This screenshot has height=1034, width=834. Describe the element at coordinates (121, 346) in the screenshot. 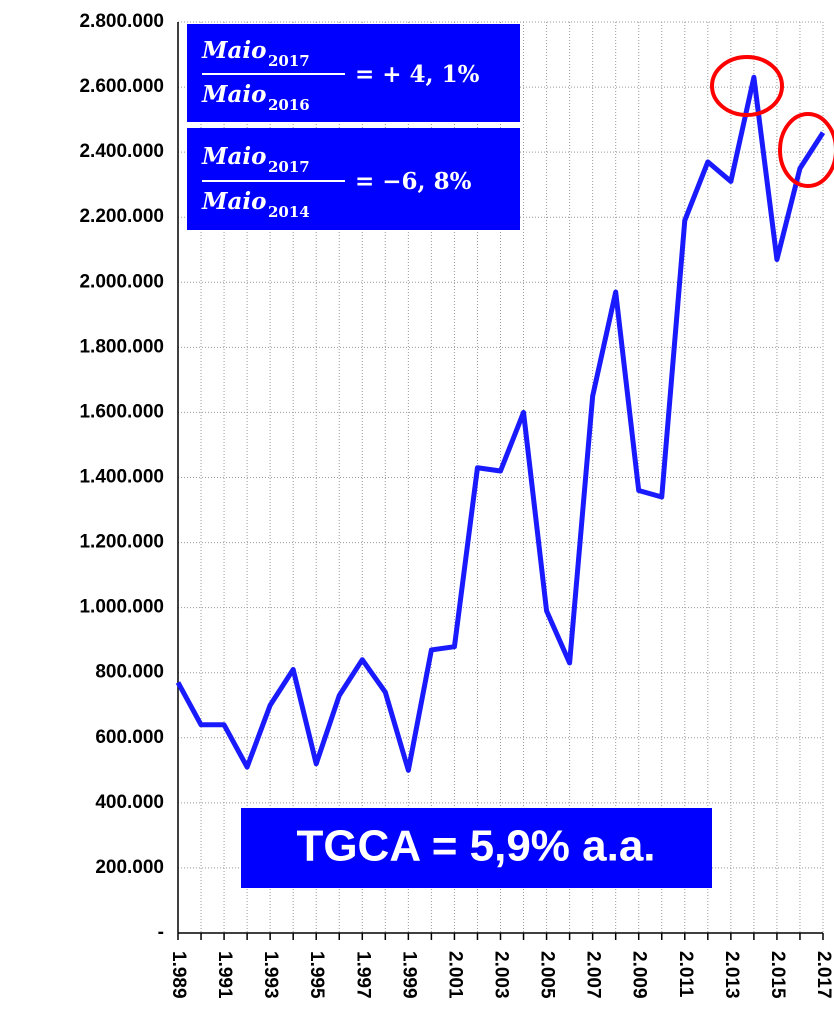

I see `y-tick-label: 1.800.000` at that location.